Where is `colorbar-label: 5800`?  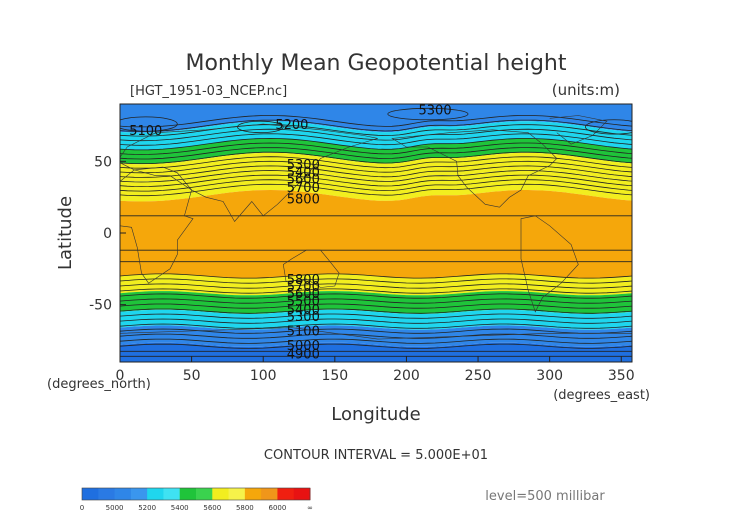 colorbar-label: 5800 is located at coordinates (245, 508).